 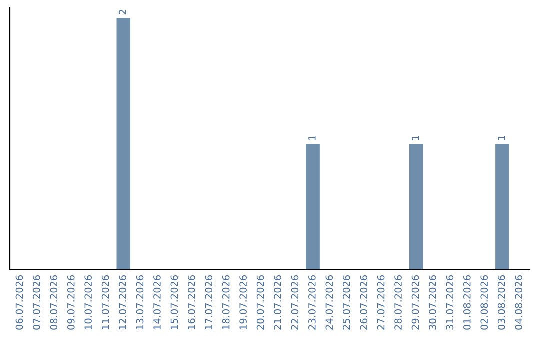 I want to click on x-tick-label: 03.08.2026, so click(x=502, y=302).